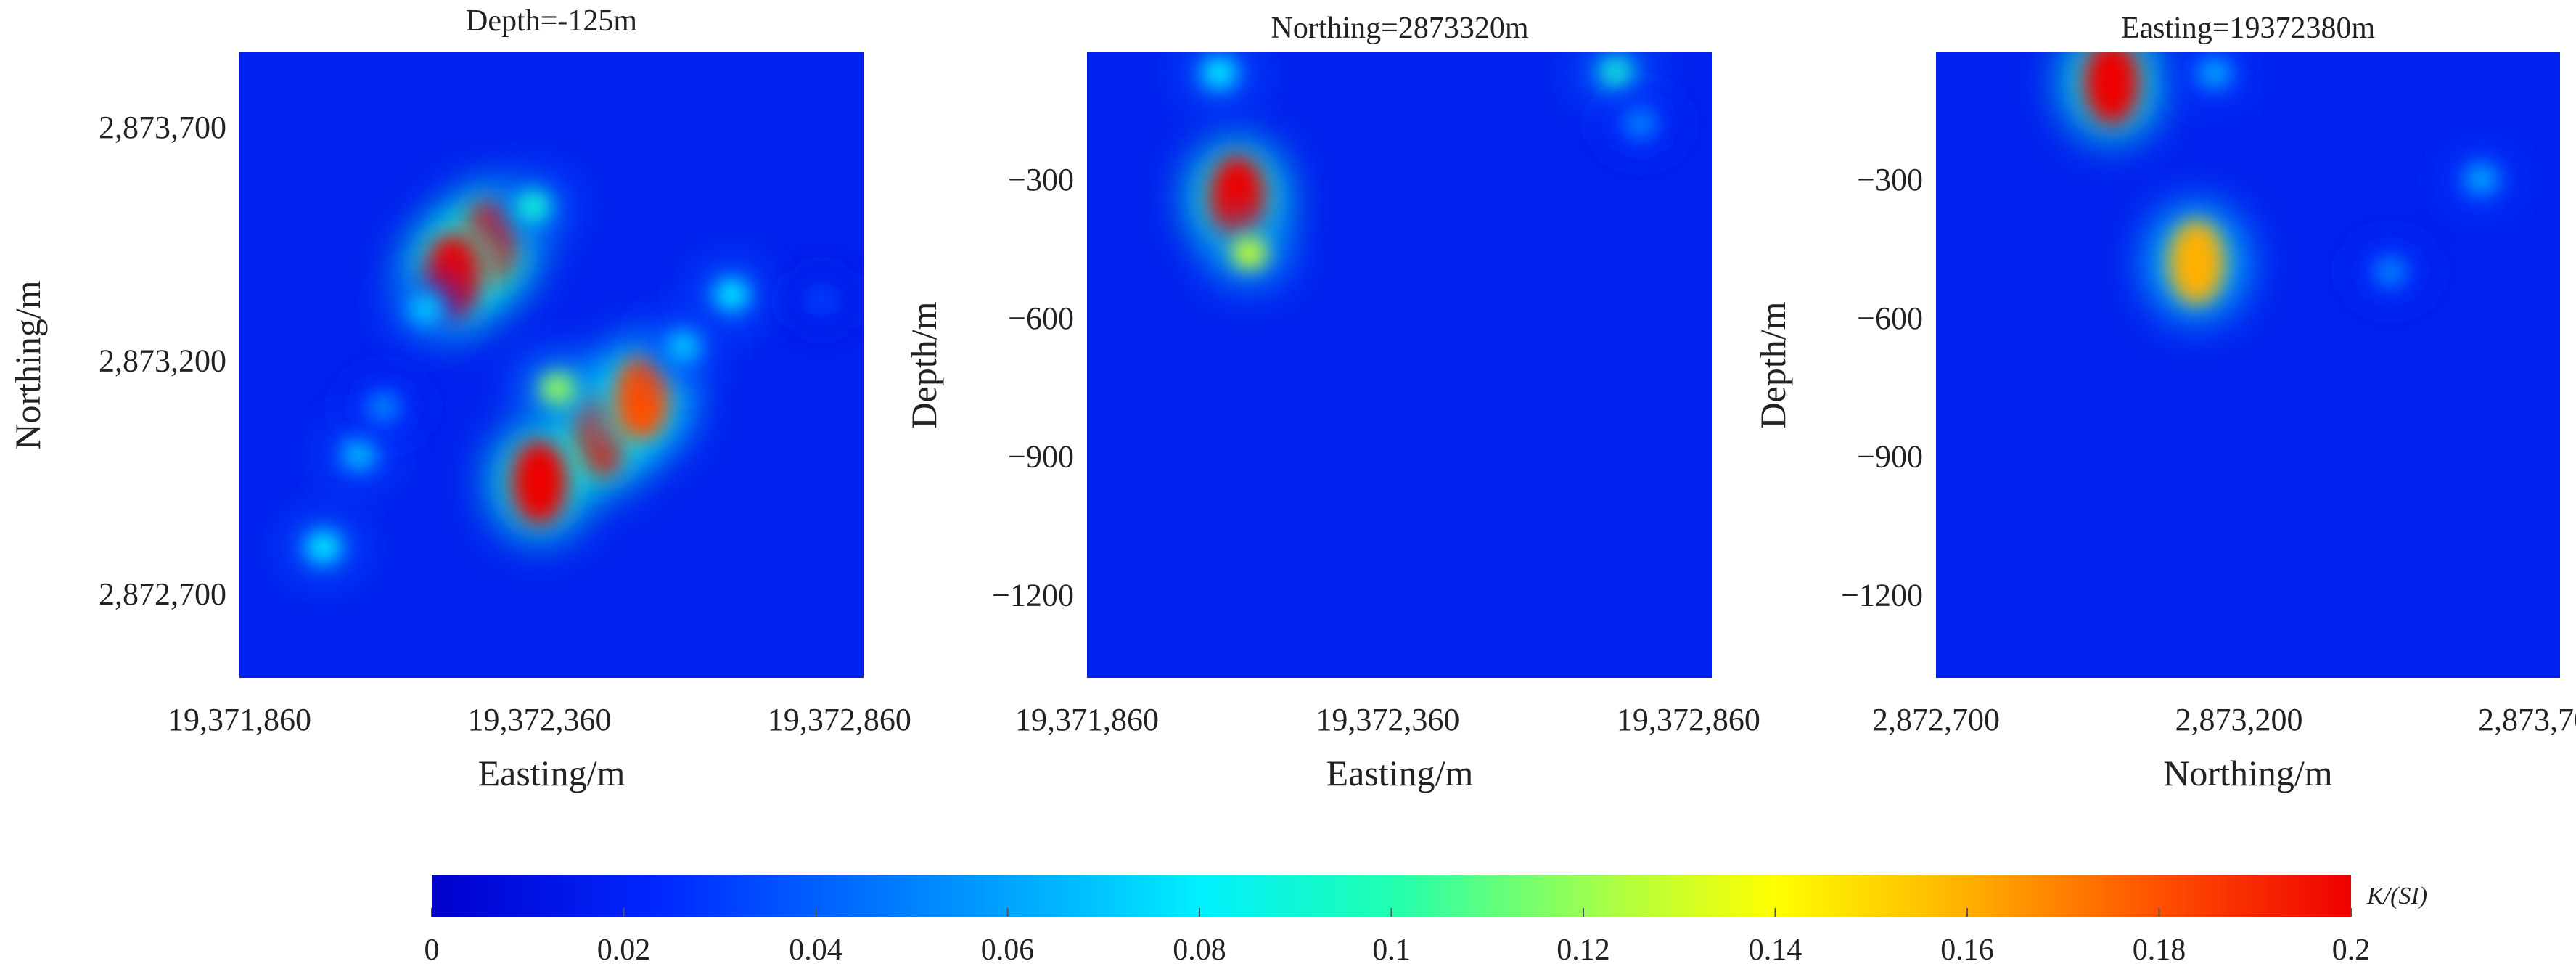 This screenshot has height=977, width=2576. Describe the element at coordinates (1775, 950) in the screenshot. I see `colorbar-tick-label: 0.14` at that location.